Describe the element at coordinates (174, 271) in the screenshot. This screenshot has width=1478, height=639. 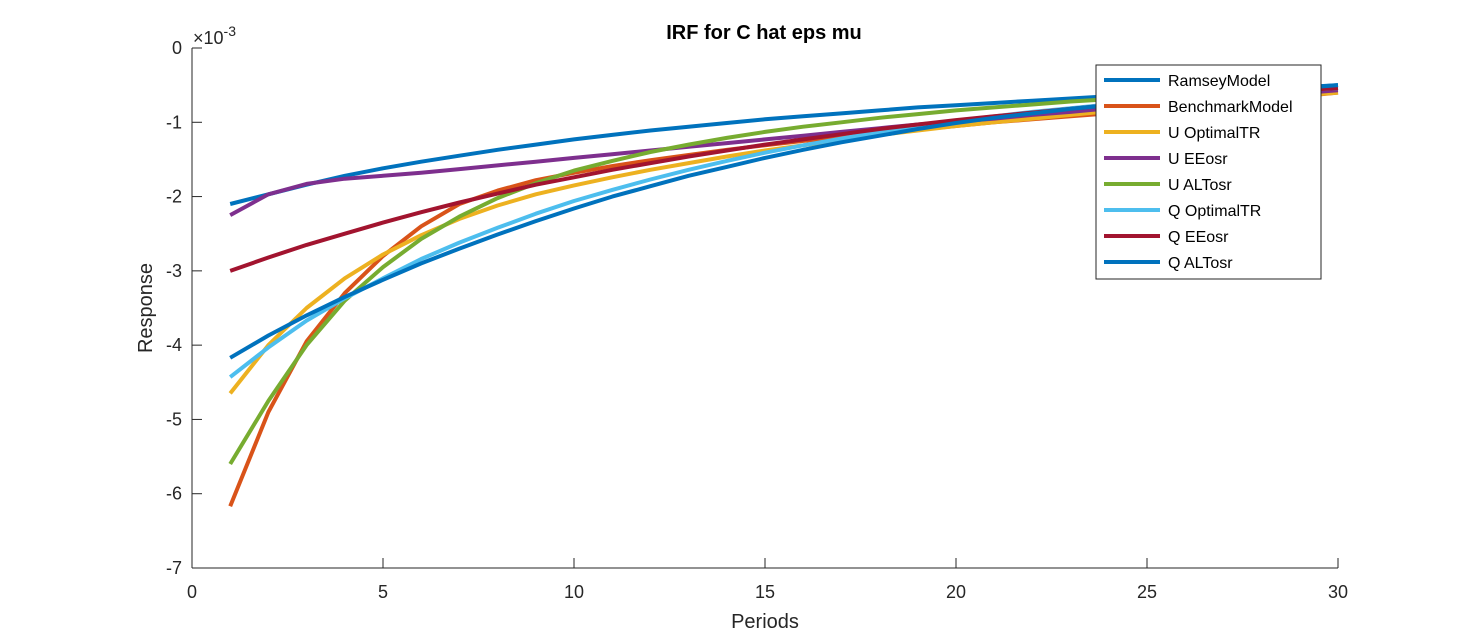
I see `y-tick-label: -3` at that location.